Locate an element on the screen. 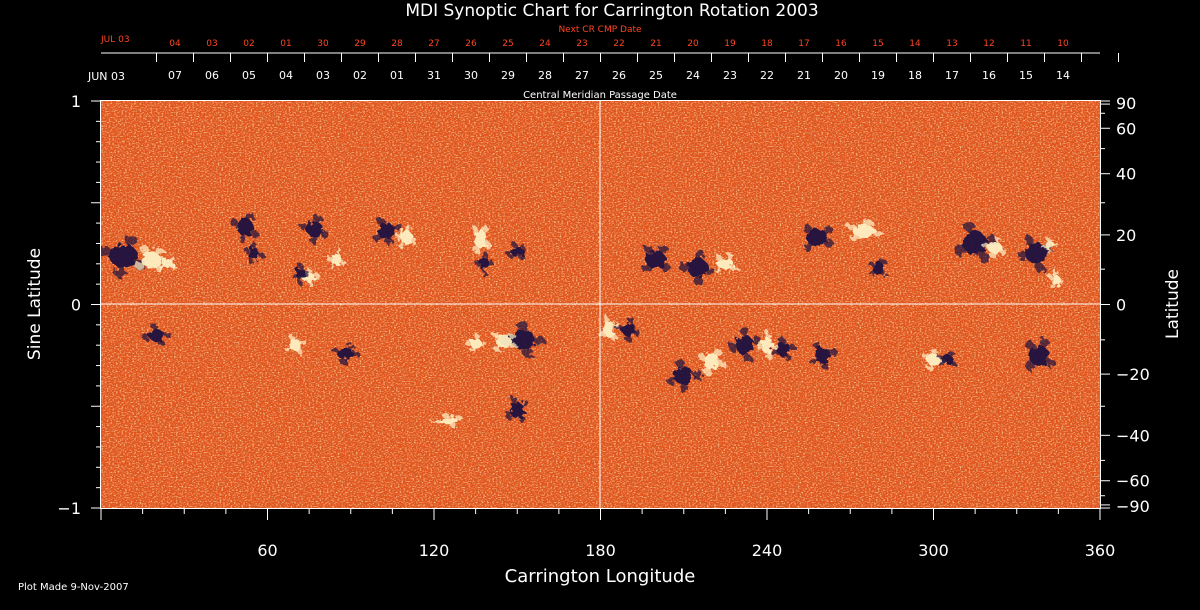 Image resolution: width=1200 pixels, height=610 pixels. x-tick-label: 300 is located at coordinates (933, 550).